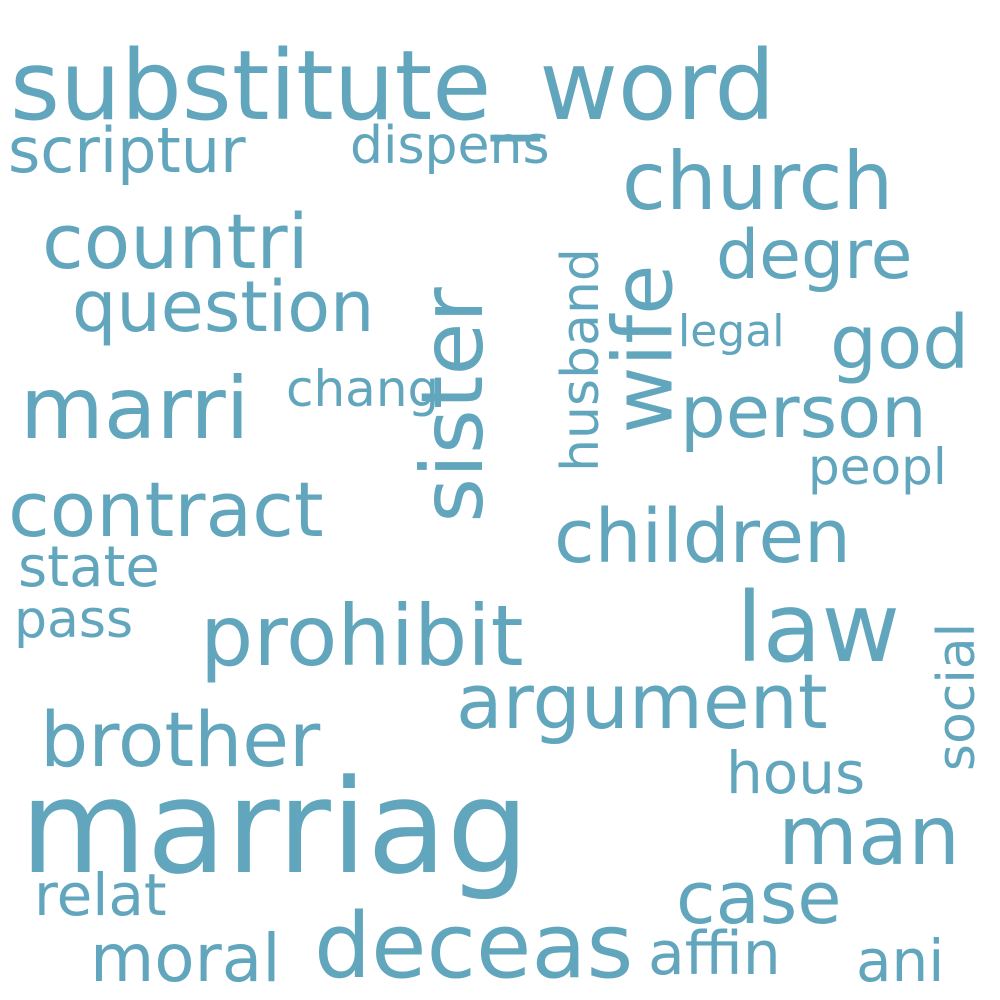 This screenshot has width=1000, height=1000. Describe the element at coordinates (74, 620) in the screenshot. I see `word-pass: pass` at that location.